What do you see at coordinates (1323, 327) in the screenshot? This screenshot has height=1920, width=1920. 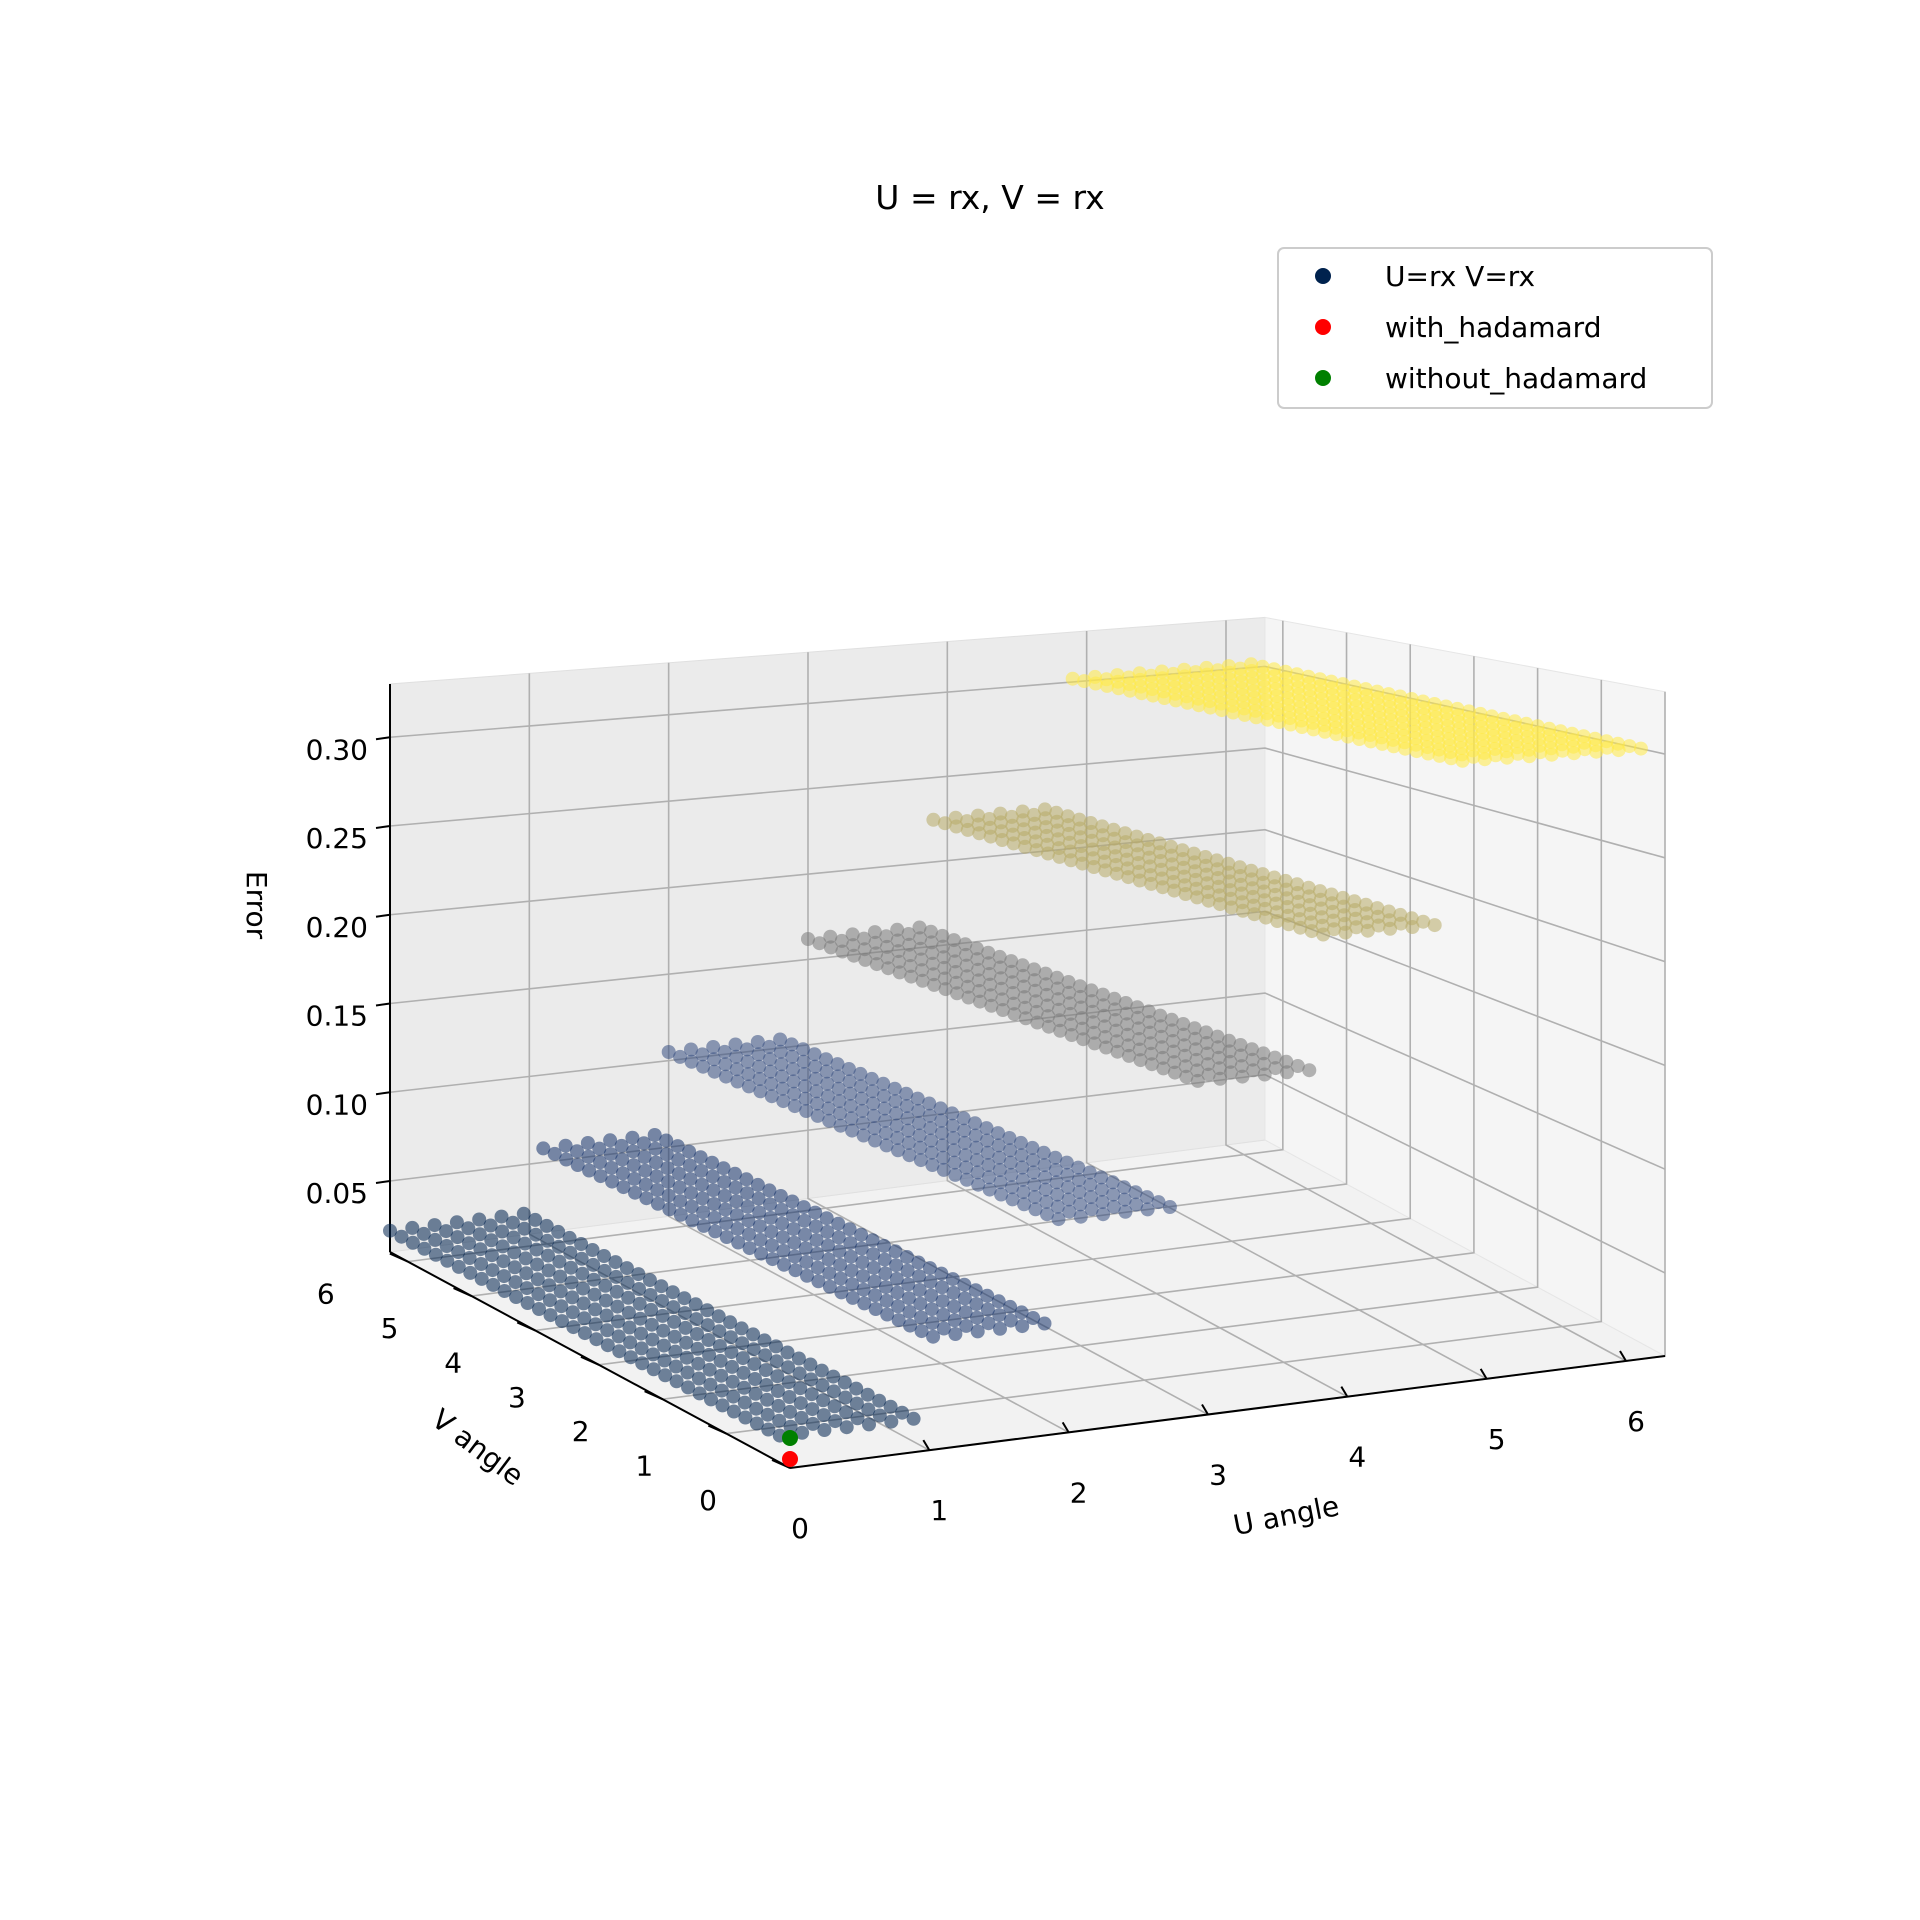 I see `legend-marker` at bounding box center [1323, 327].